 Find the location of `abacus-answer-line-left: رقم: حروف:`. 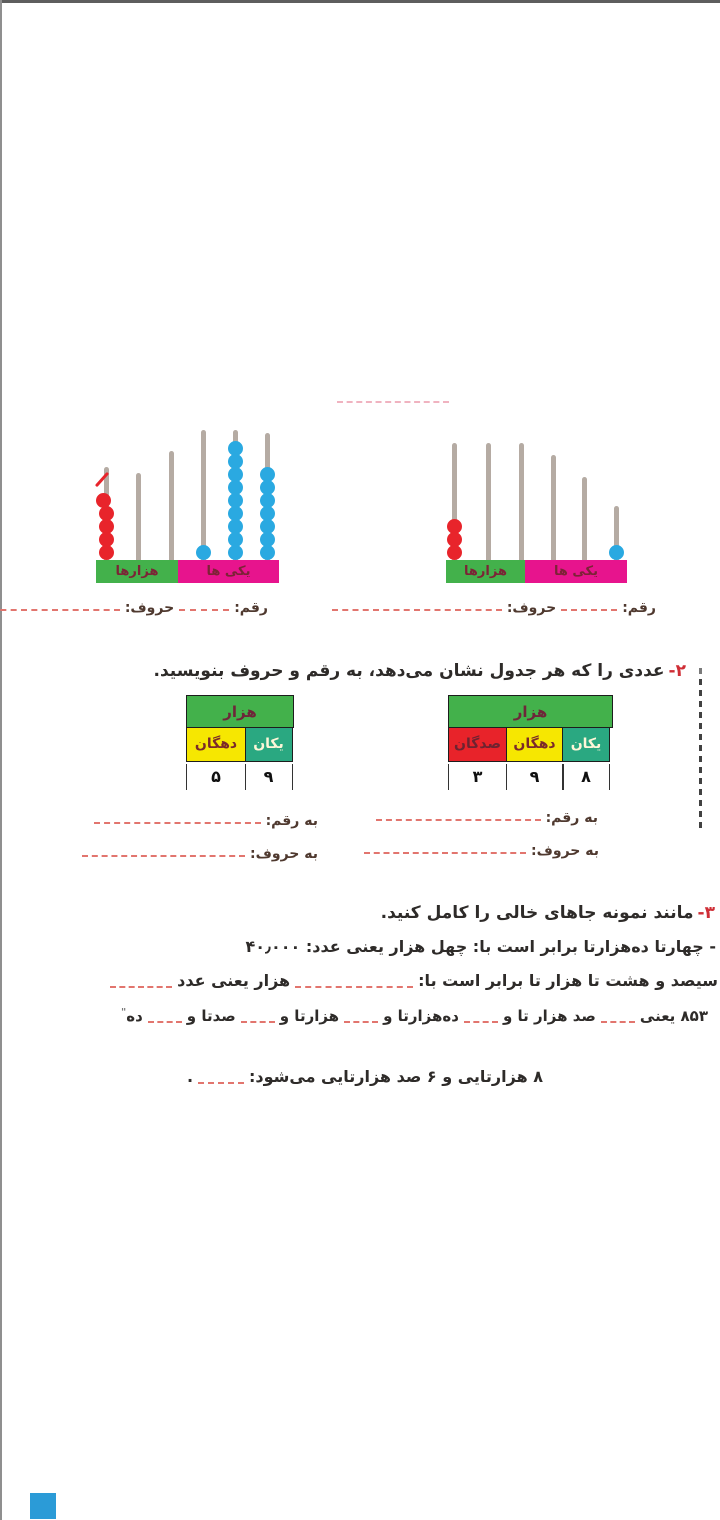

abacus-answer-line-left: رقم: حروف: is located at coordinates (134, 608).